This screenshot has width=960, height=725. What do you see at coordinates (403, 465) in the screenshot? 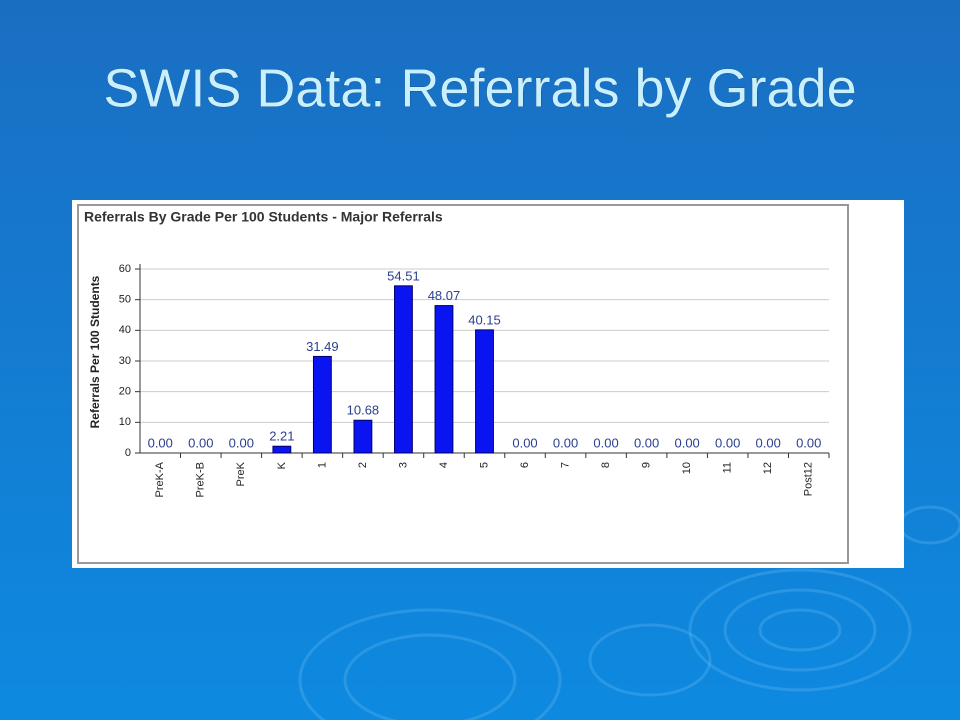
I see `x-tick-label: 3` at bounding box center [403, 465].